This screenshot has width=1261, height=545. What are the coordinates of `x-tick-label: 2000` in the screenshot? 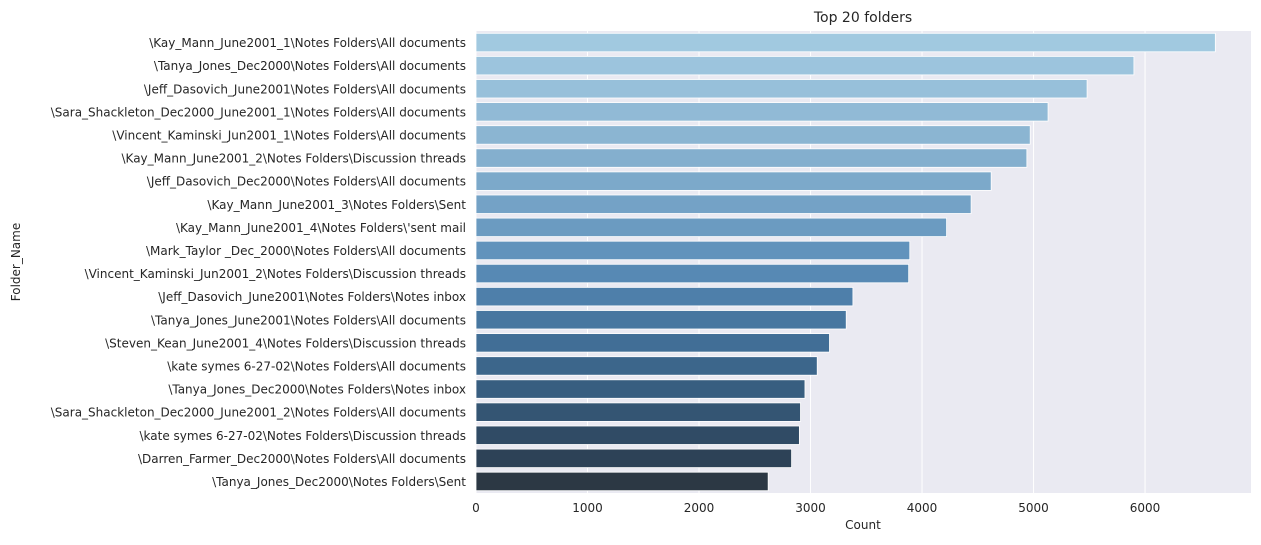 It's located at (699, 508).